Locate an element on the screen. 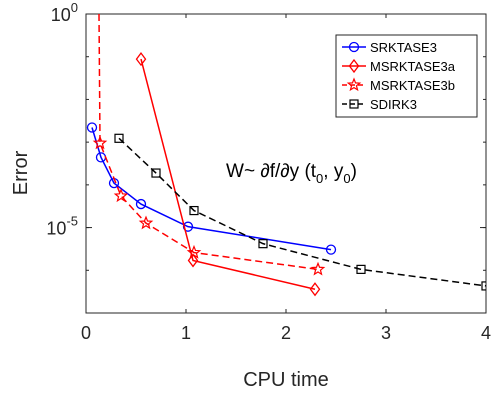 This screenshot has width=491, height=394. legend-label: SRKTASE3 is located at coordinates (403, 47).